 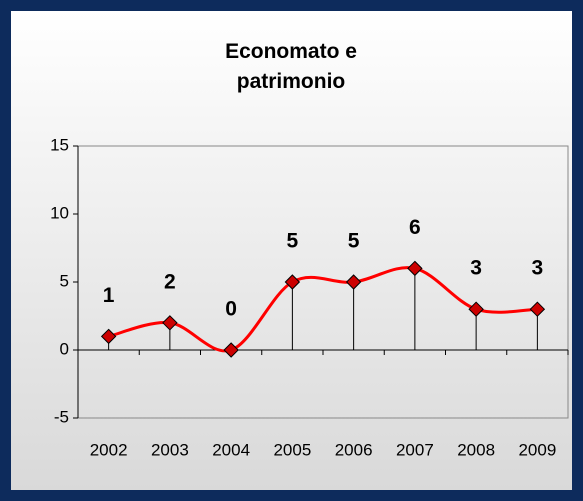 What do you see at coordinates (109, 295) in the screenshot?
I see `data-label: 1` at bounding box center [109, 295].